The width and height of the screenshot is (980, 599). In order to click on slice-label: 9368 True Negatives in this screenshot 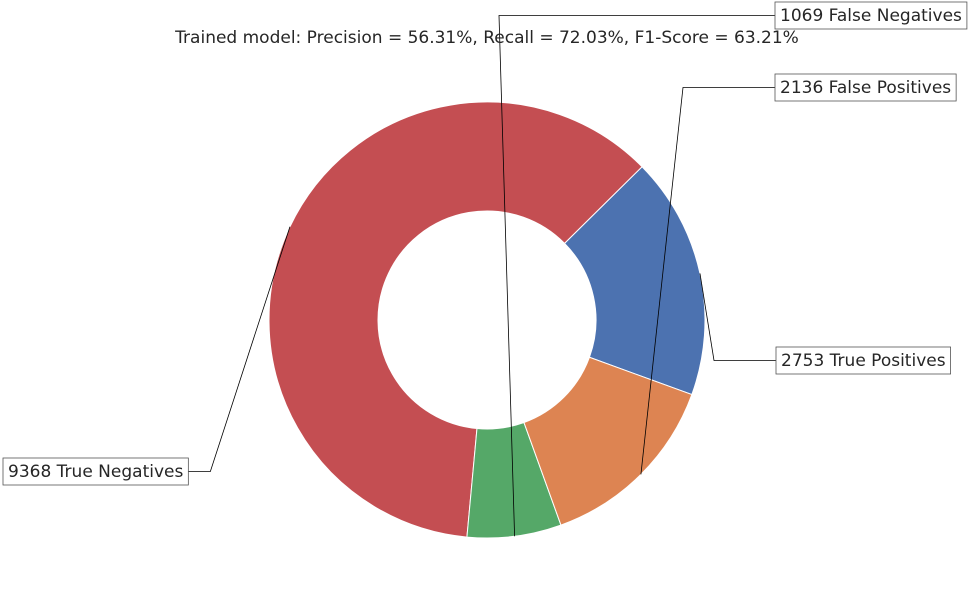, I will do `click(95, 472)`.